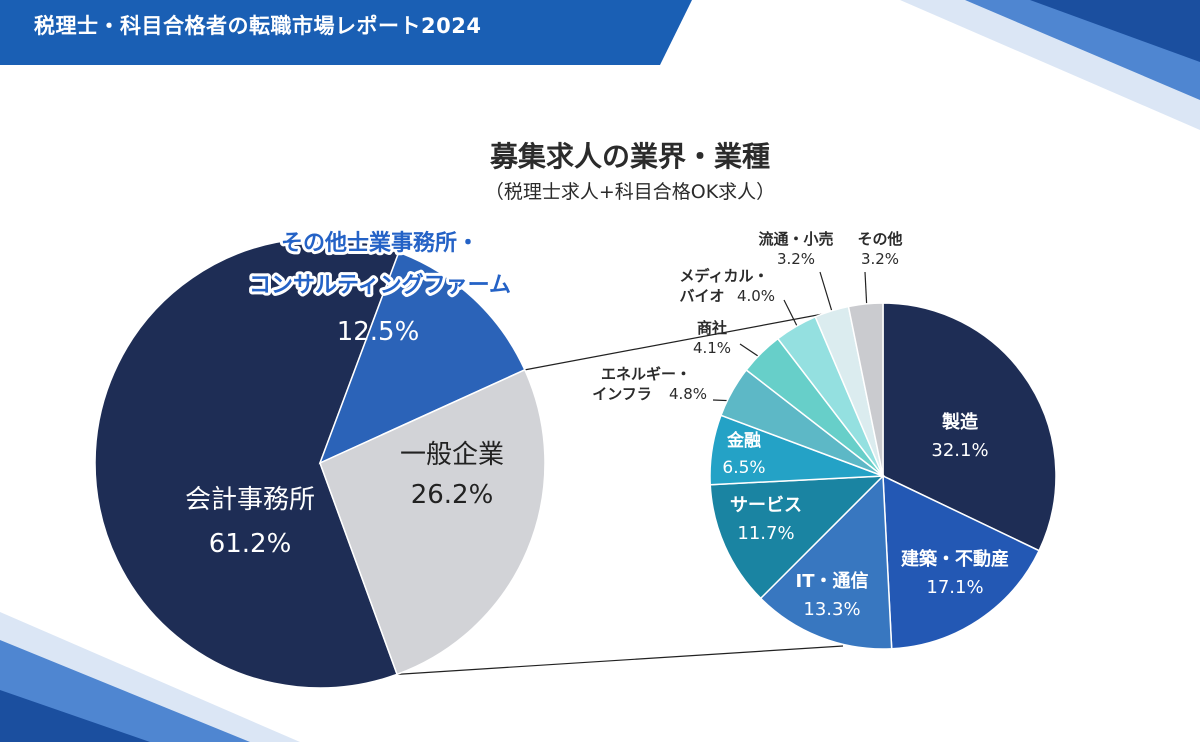 The width and height of the screenshot is (1200, 742). Describe the element at coordinates (630, 192) in the screenshot. I see `chart-subtitle: （税理士求人+科目合格OK求人）` at that location.